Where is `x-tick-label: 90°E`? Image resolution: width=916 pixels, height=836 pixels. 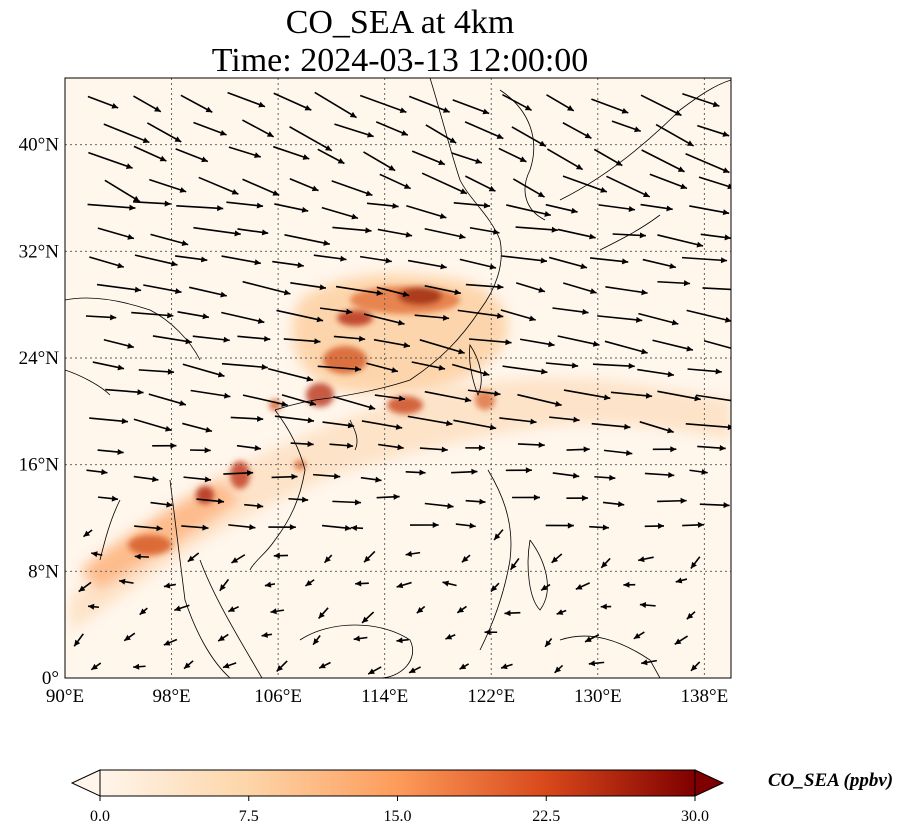
x-tick-label: 90°E is located at coordinates (65, 696).